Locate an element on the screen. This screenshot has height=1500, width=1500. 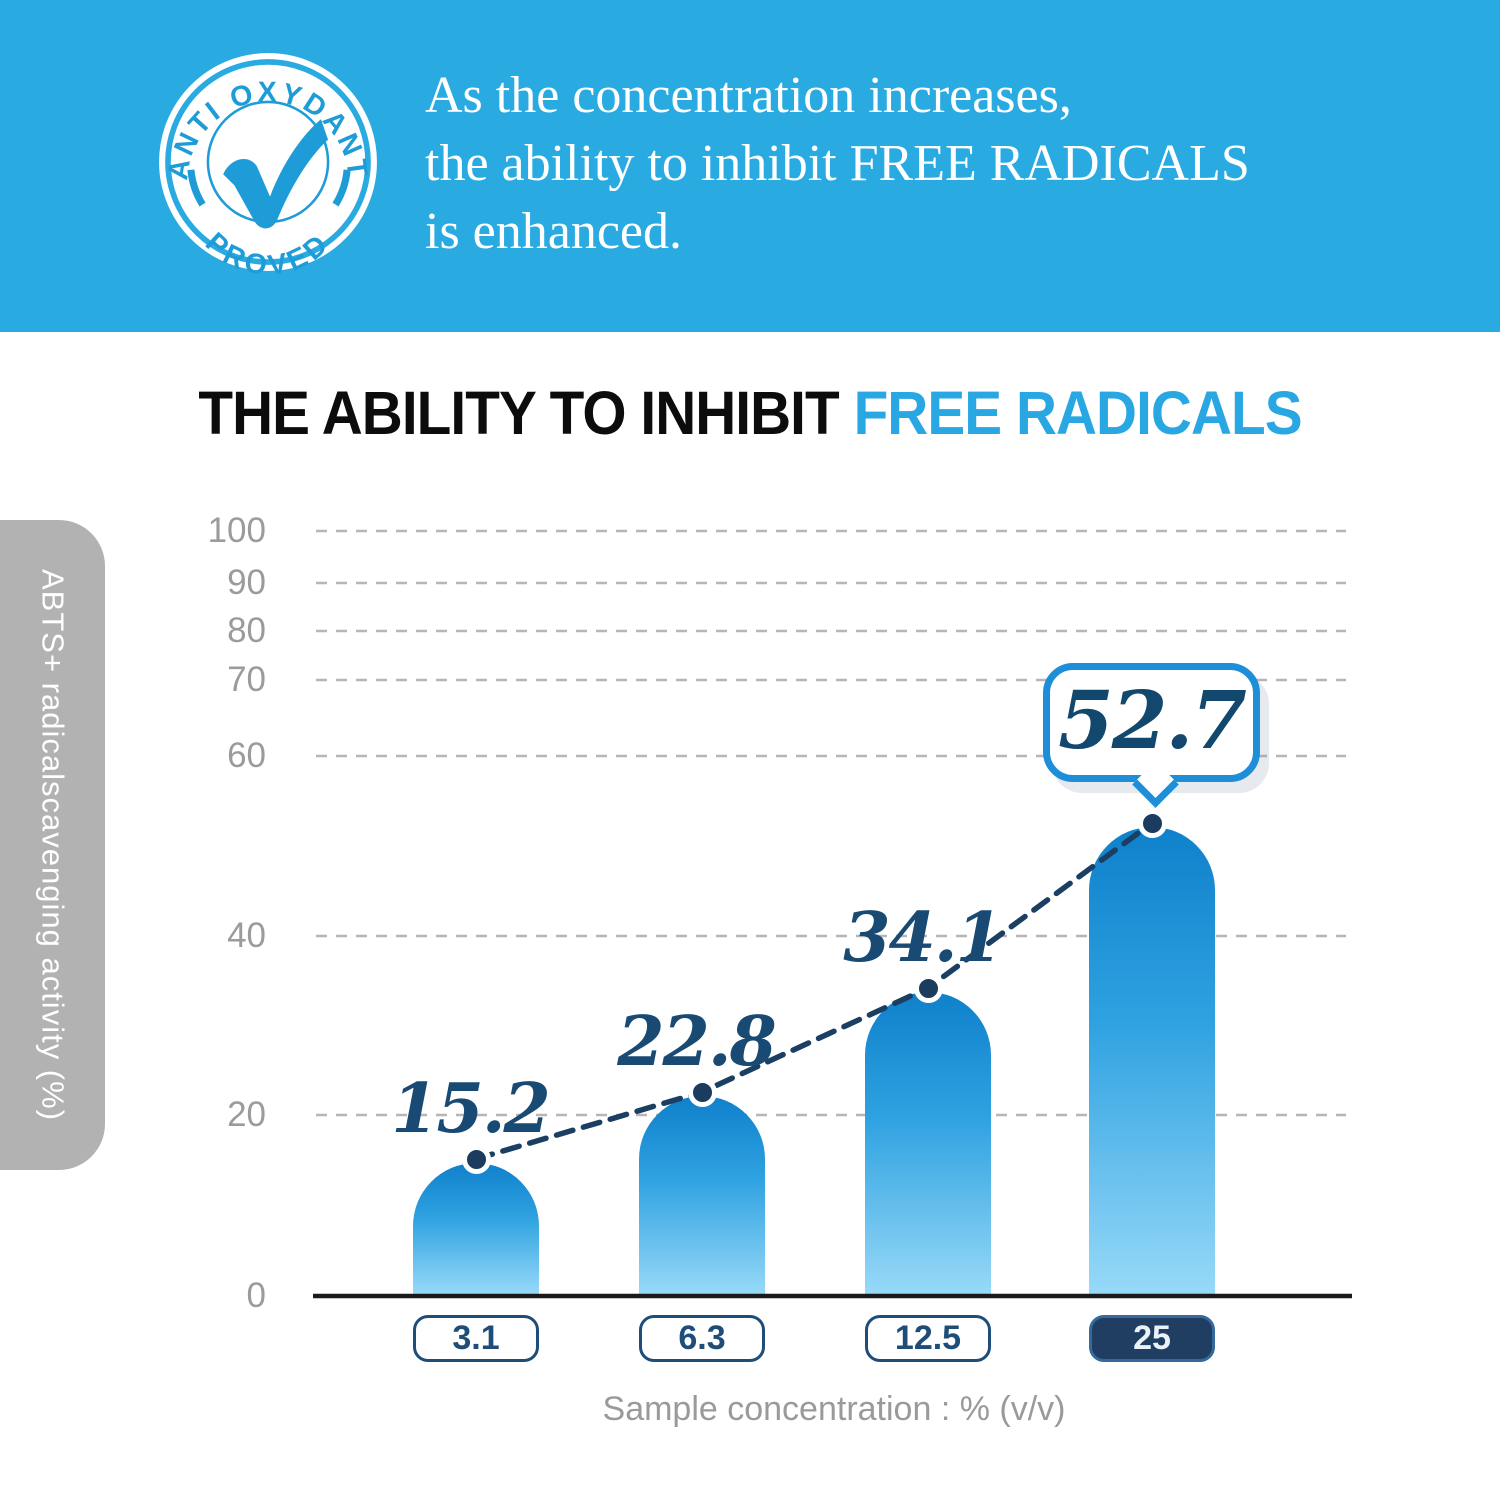
banner-text-line: As the concentration increases, is located at coordinates (748, 95).